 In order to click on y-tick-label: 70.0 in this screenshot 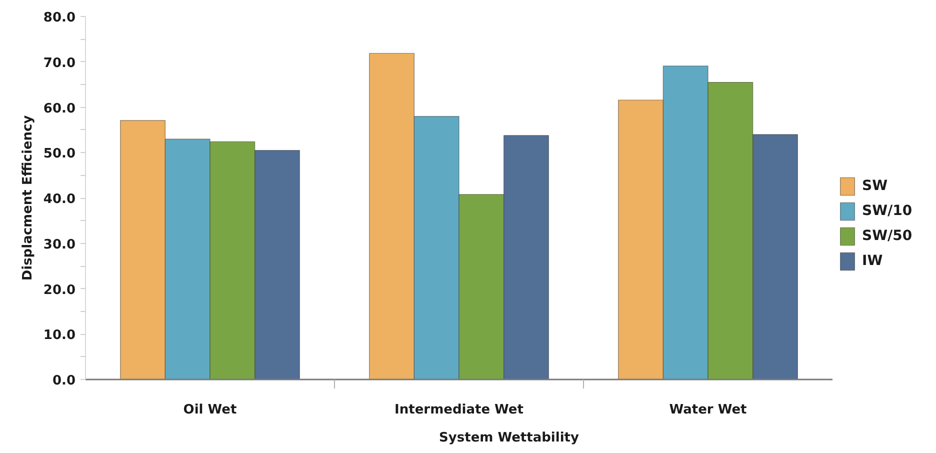, I will do `click(59, 63)`.